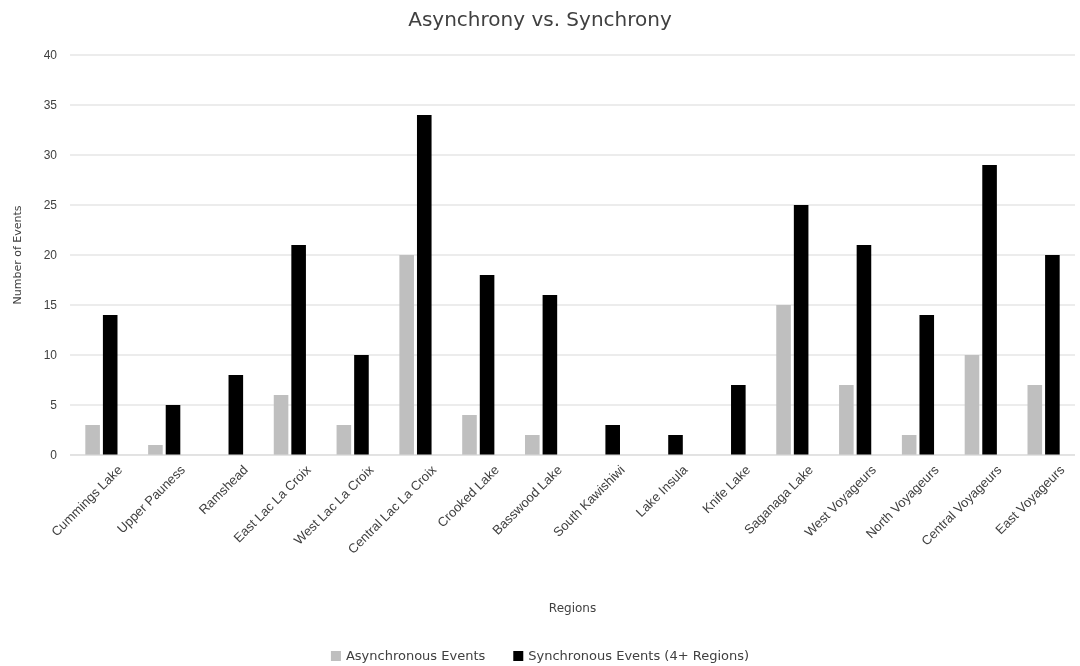 This screenshot has width=1080, height=666. What do you see at coordinates (17, 255) in the screenshot?
I see `y-axis-title: Number of Events` at bounding box center [17, 255].